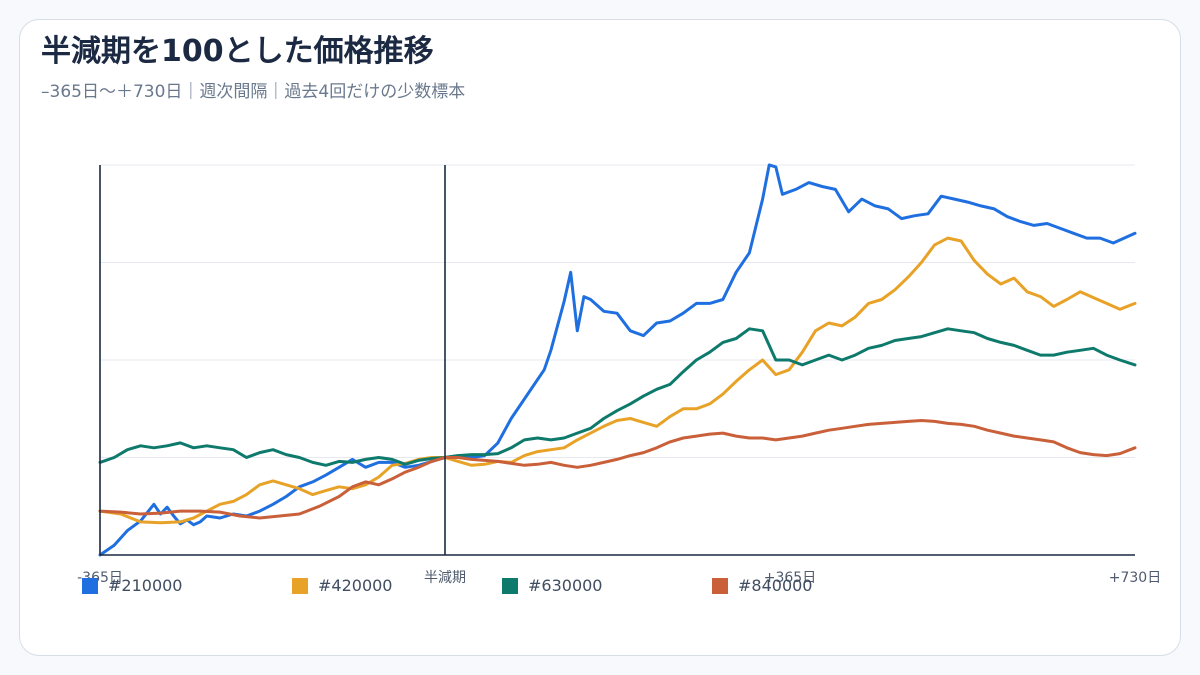 This screenshot has height=675, width=1200. I want to click on legend-item-4: #840000, so click(762, 585).